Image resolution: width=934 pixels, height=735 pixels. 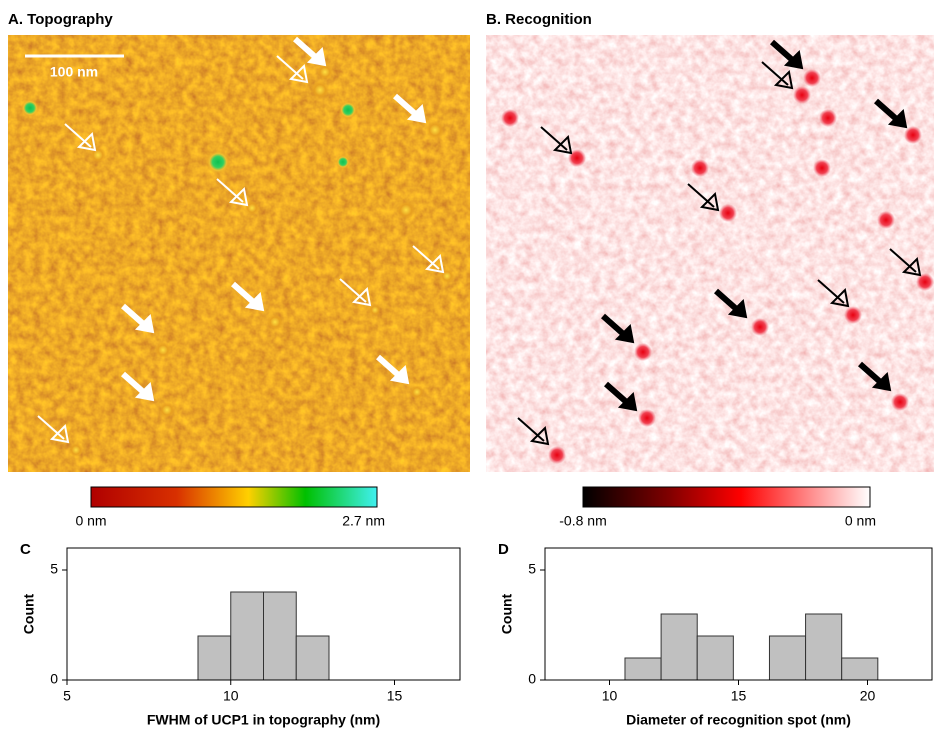 I want to click on colorbar-label: -0.8 nm, so click(x=582, y=521).